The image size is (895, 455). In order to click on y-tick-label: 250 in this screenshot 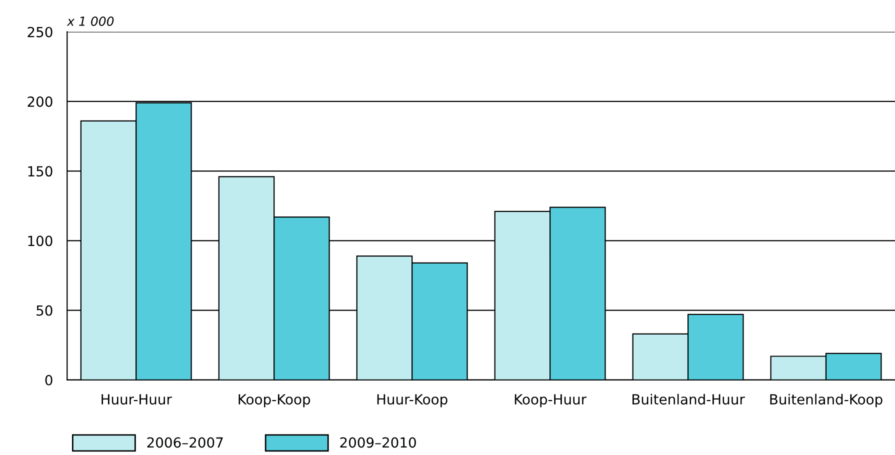, I will do `click(40, 32)`.